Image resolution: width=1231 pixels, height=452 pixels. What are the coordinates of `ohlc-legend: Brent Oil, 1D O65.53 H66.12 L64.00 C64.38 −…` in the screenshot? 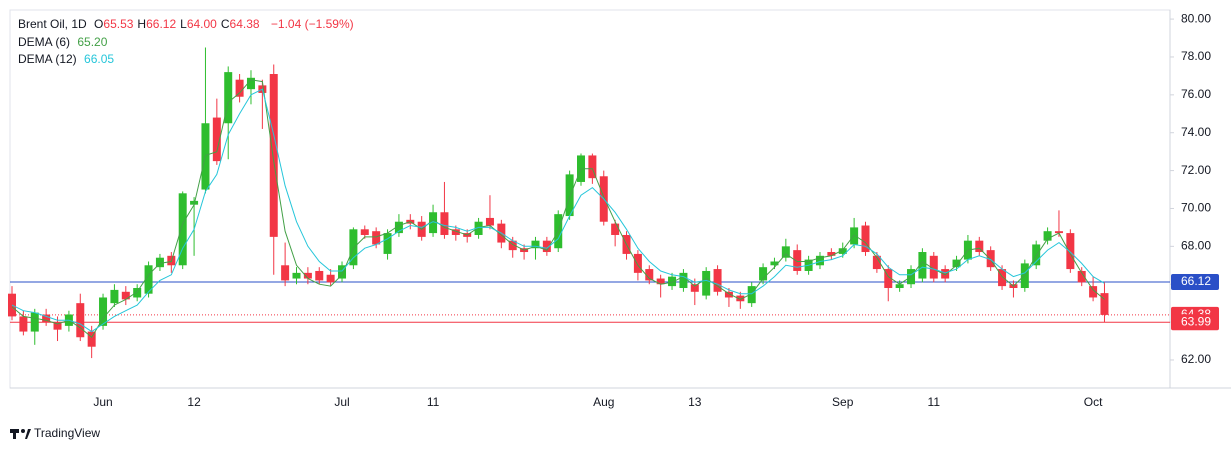 It's located at (188, 24).